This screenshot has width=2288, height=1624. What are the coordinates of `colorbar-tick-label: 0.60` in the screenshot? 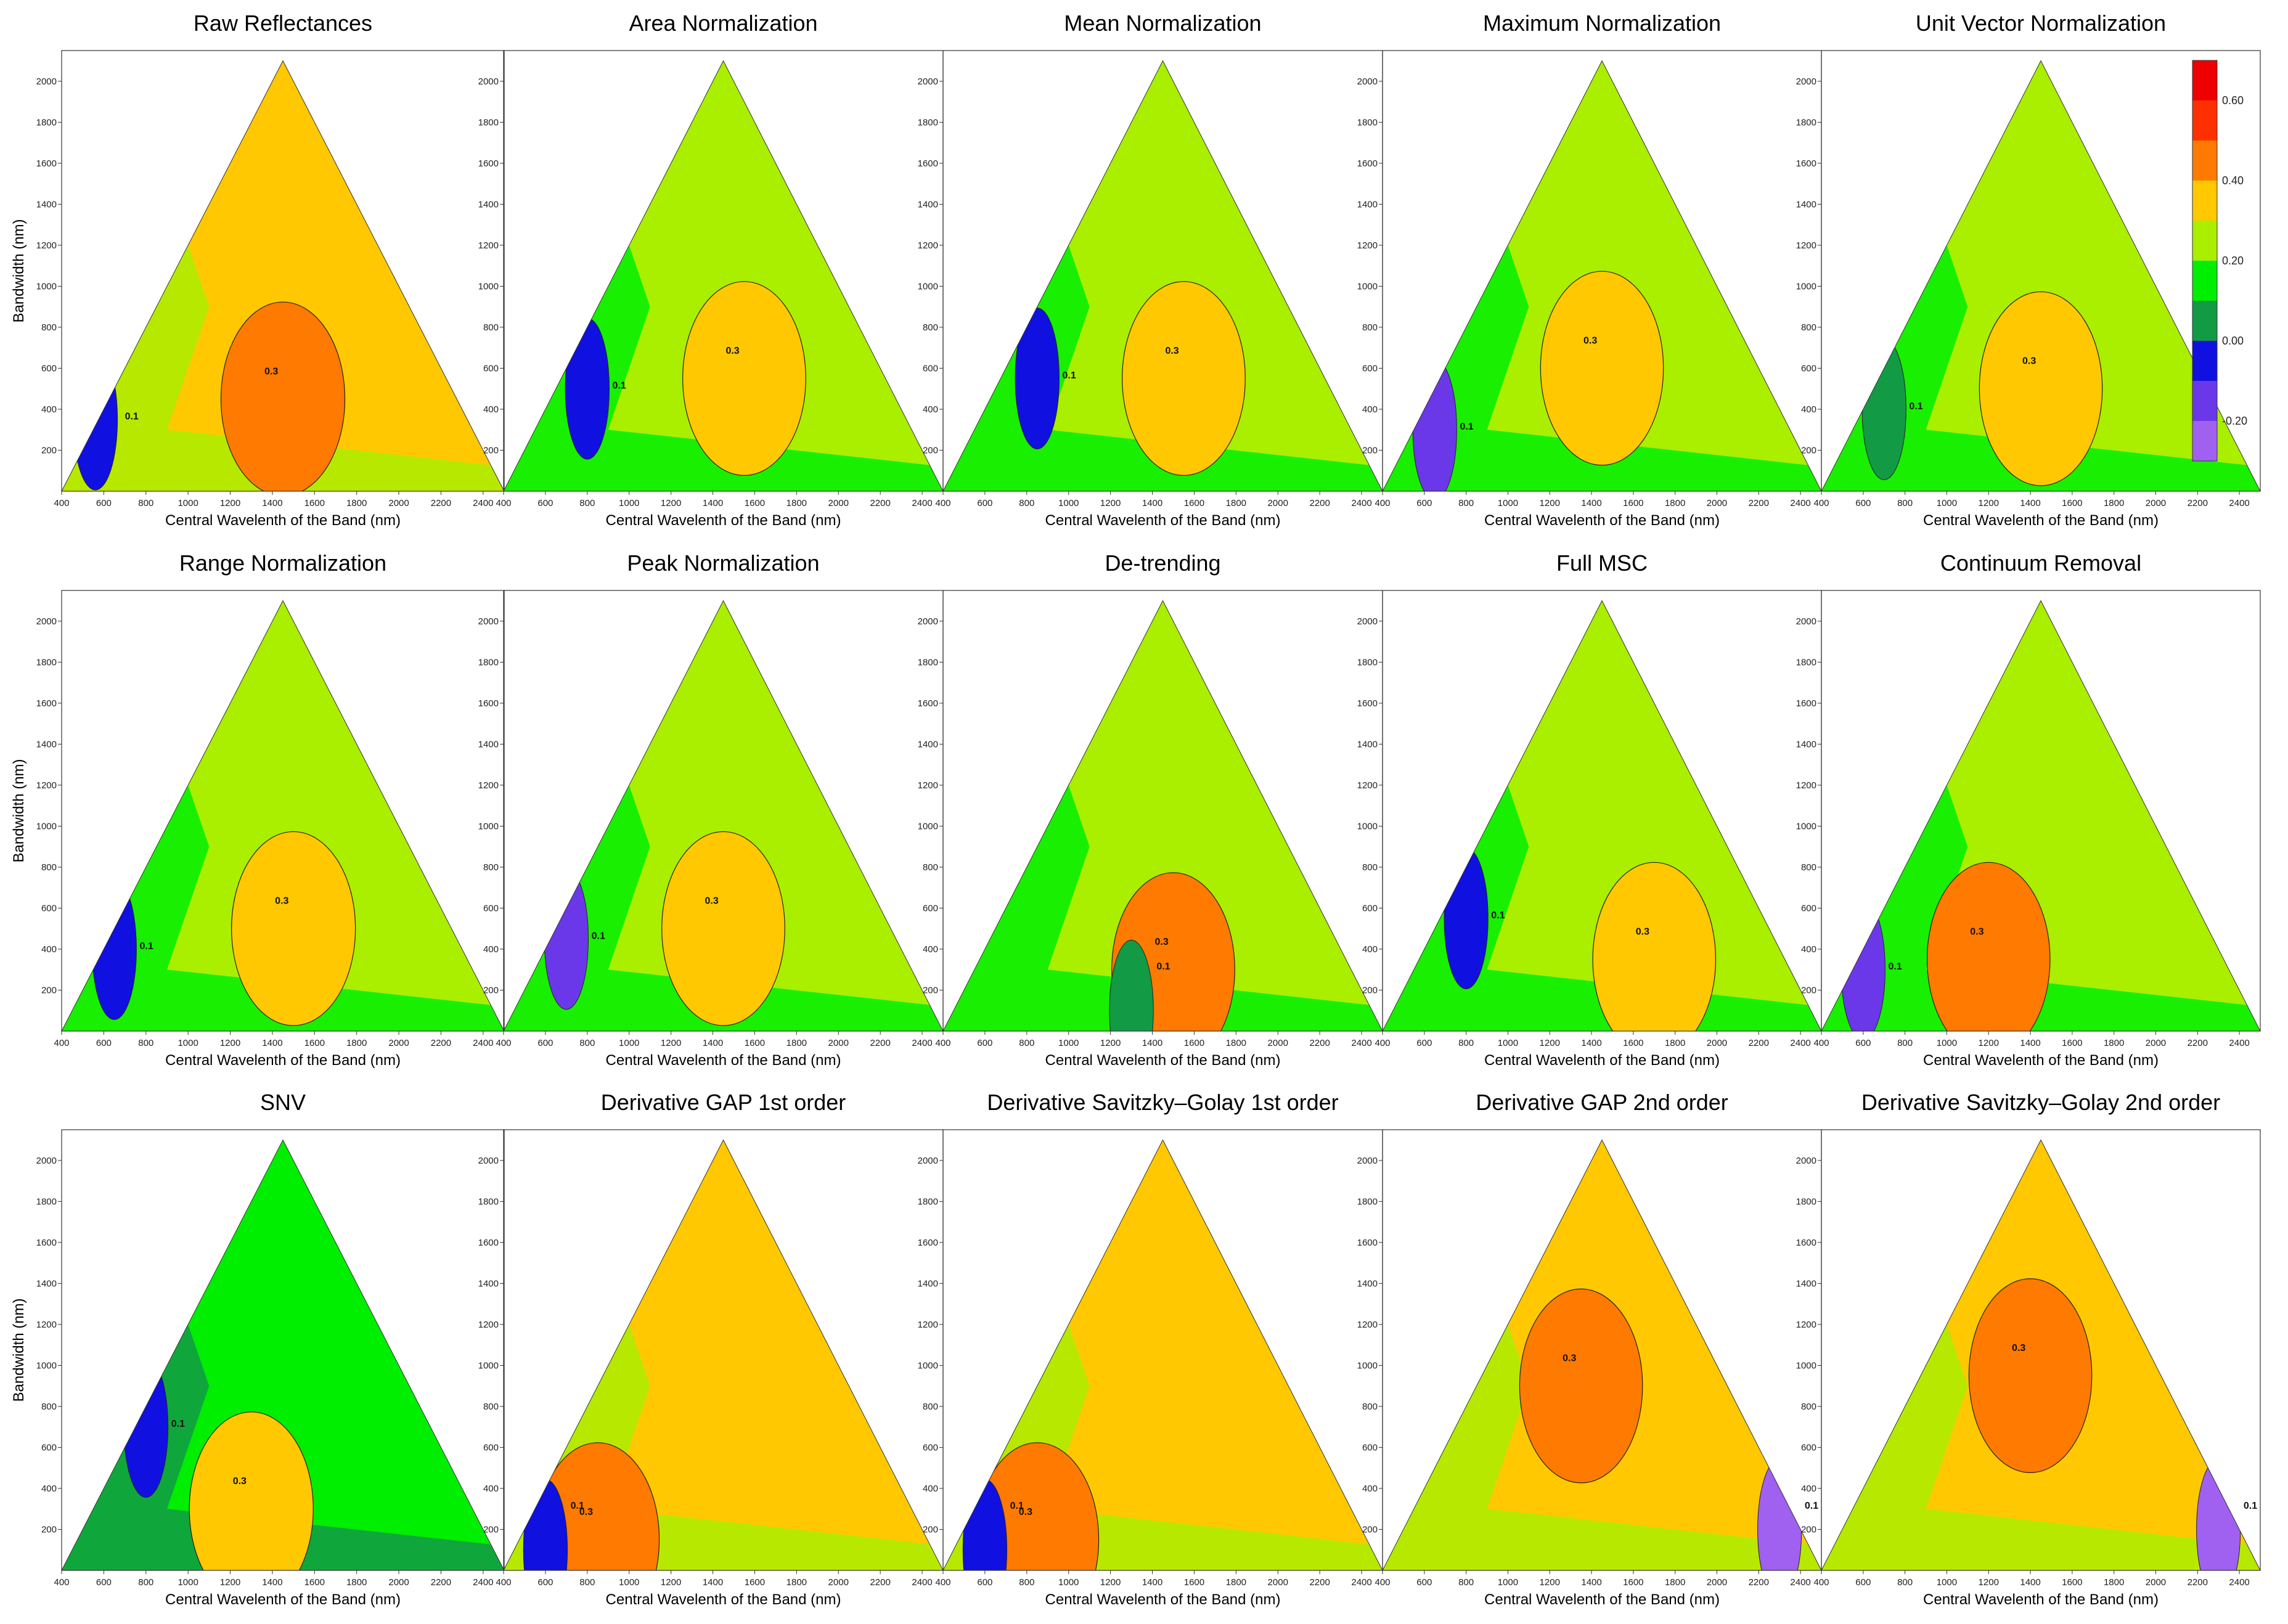 It's located at (2233, 100).